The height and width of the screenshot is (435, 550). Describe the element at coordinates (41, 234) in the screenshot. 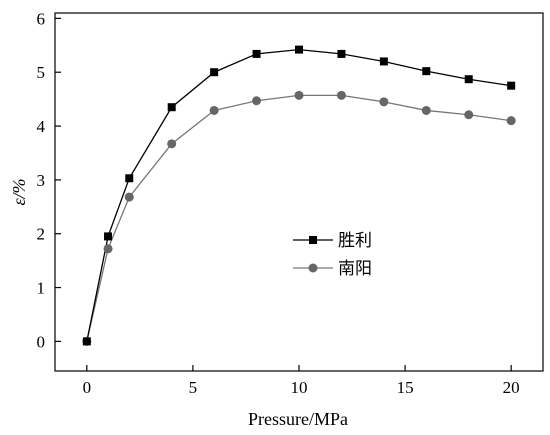

I see `y-tick-label: 2` at that location.